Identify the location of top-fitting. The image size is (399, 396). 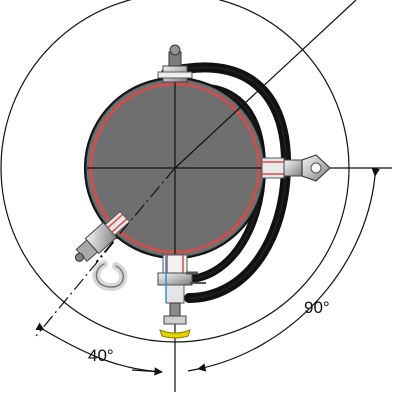
(175, 63).